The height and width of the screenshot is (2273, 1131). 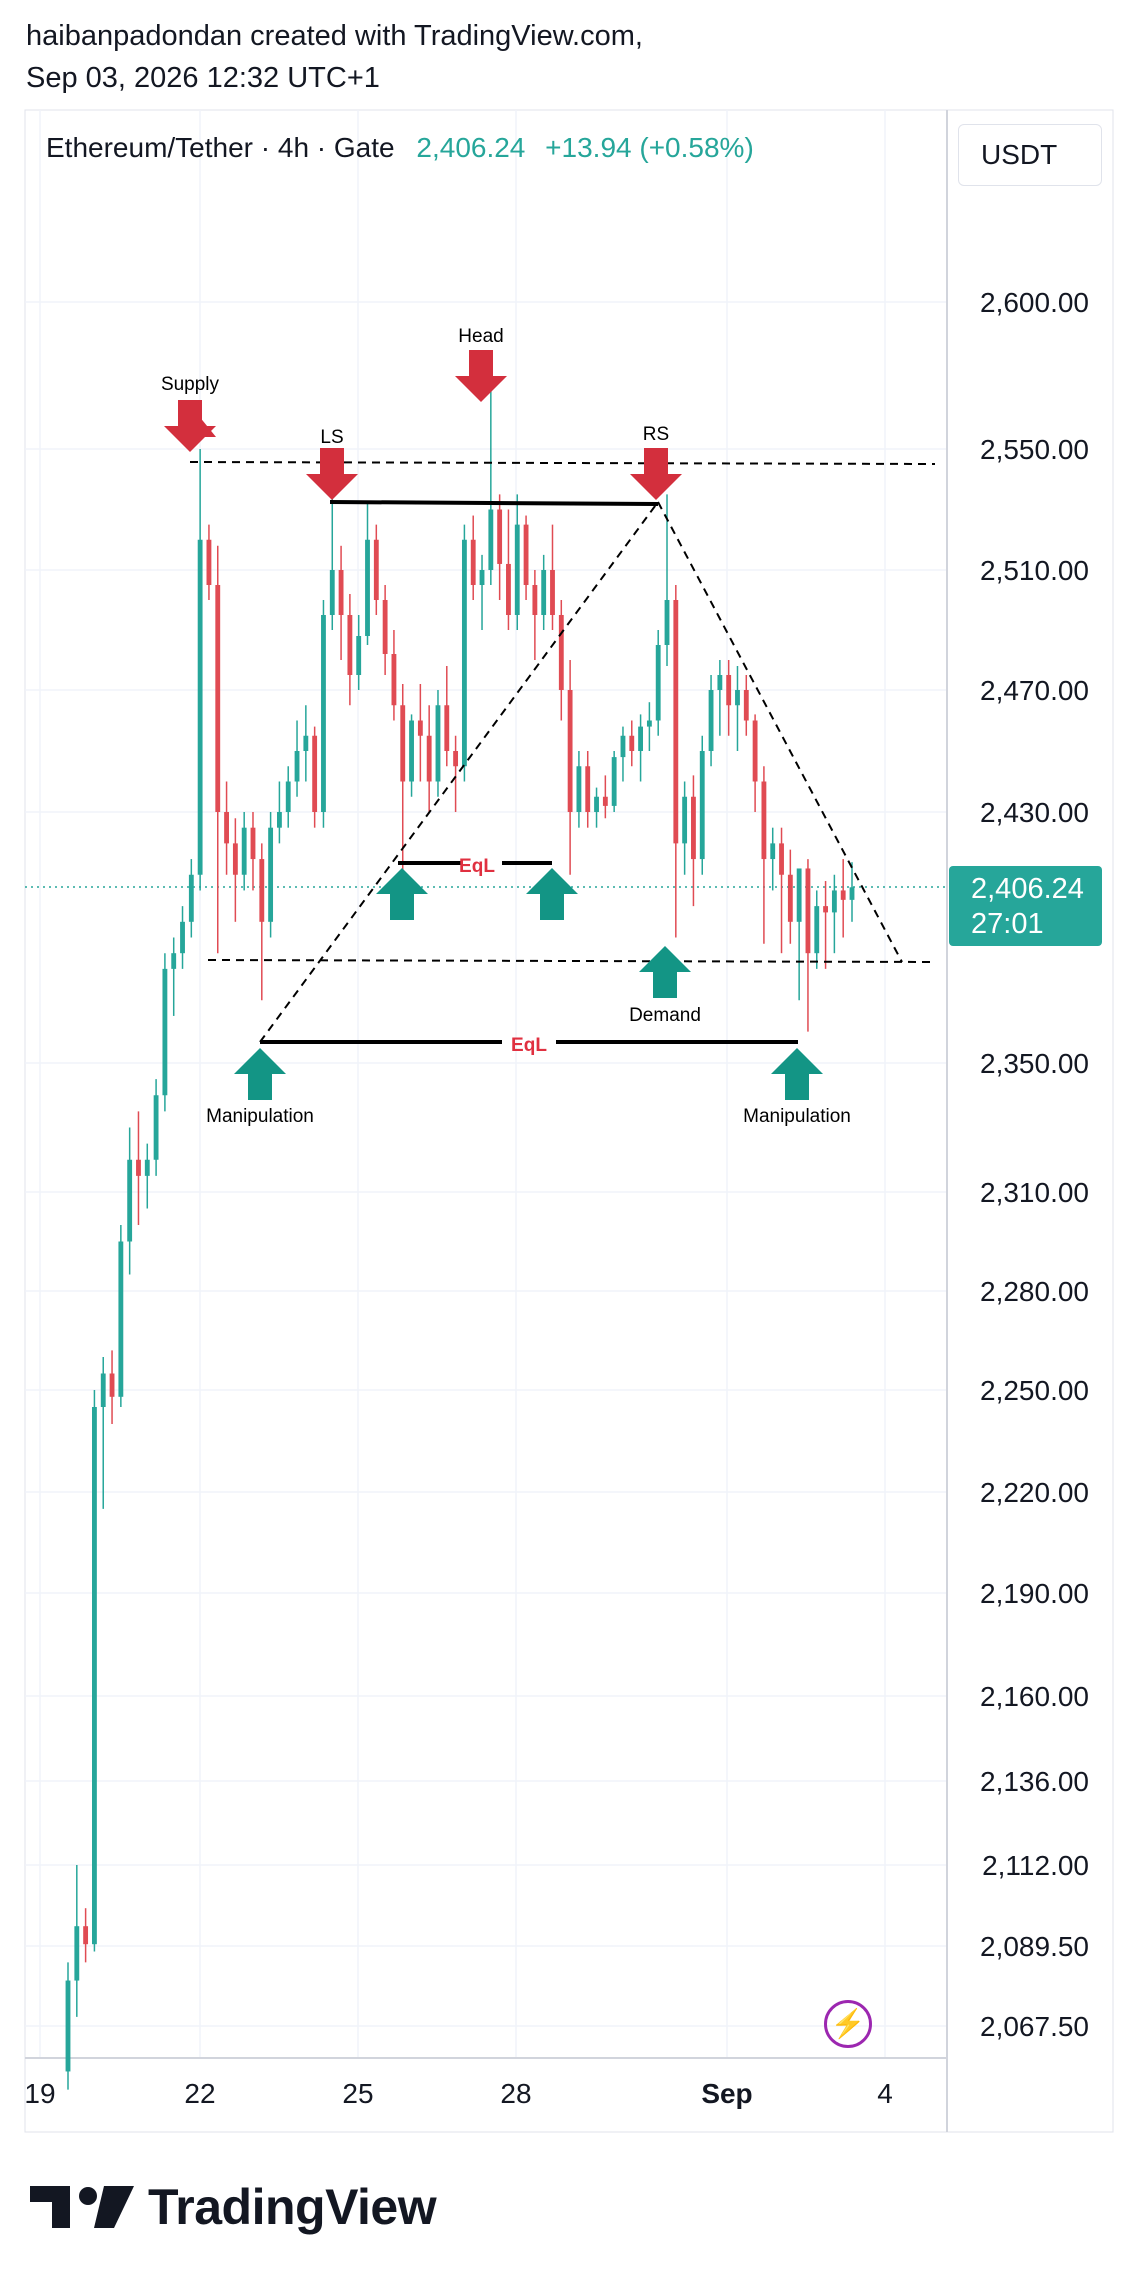 I want to click on supply-dashed-line, so click(x=562, y=463).